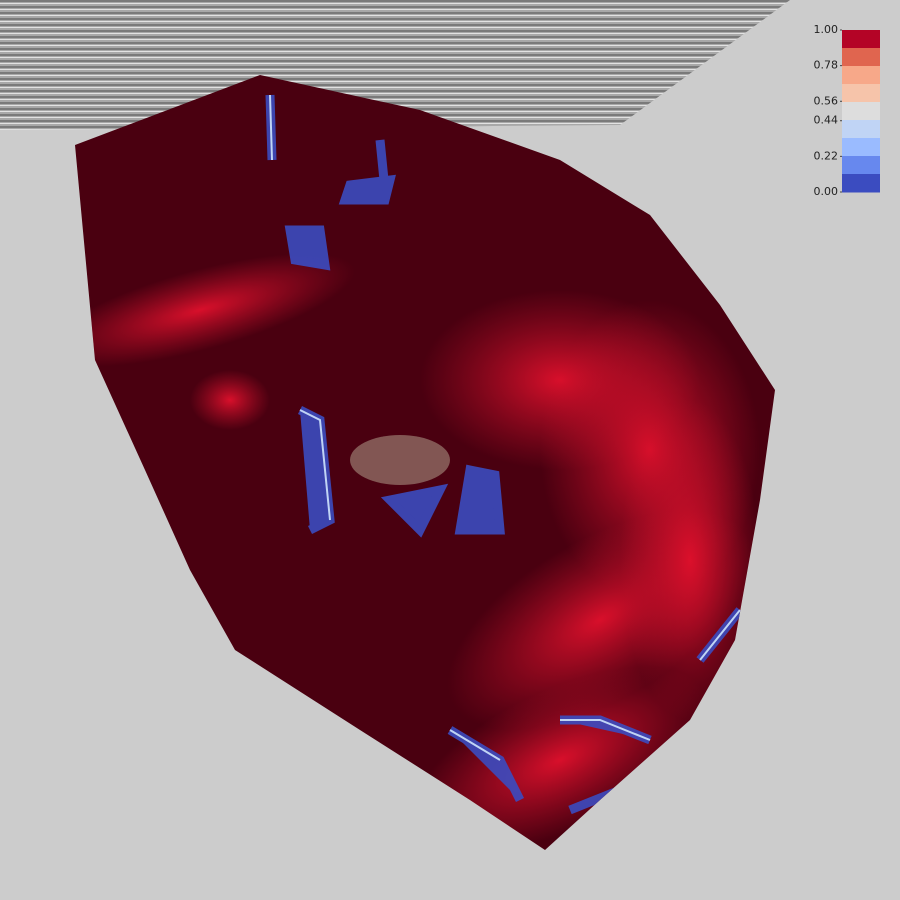 Image resolution: width=900 pixels, height=900 pixels. I want to click on colorbar: 1.00 0.78 0.56 0.44 0.22 0.00, so click(847, 110).